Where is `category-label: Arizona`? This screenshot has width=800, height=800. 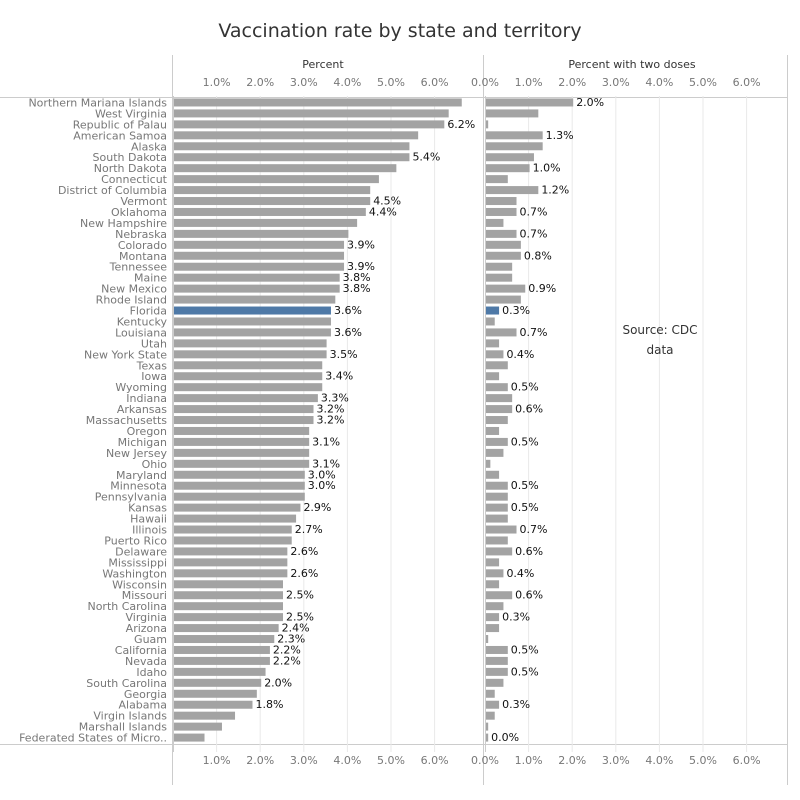
category-label: Arizona is located at coordinates (146, 628).